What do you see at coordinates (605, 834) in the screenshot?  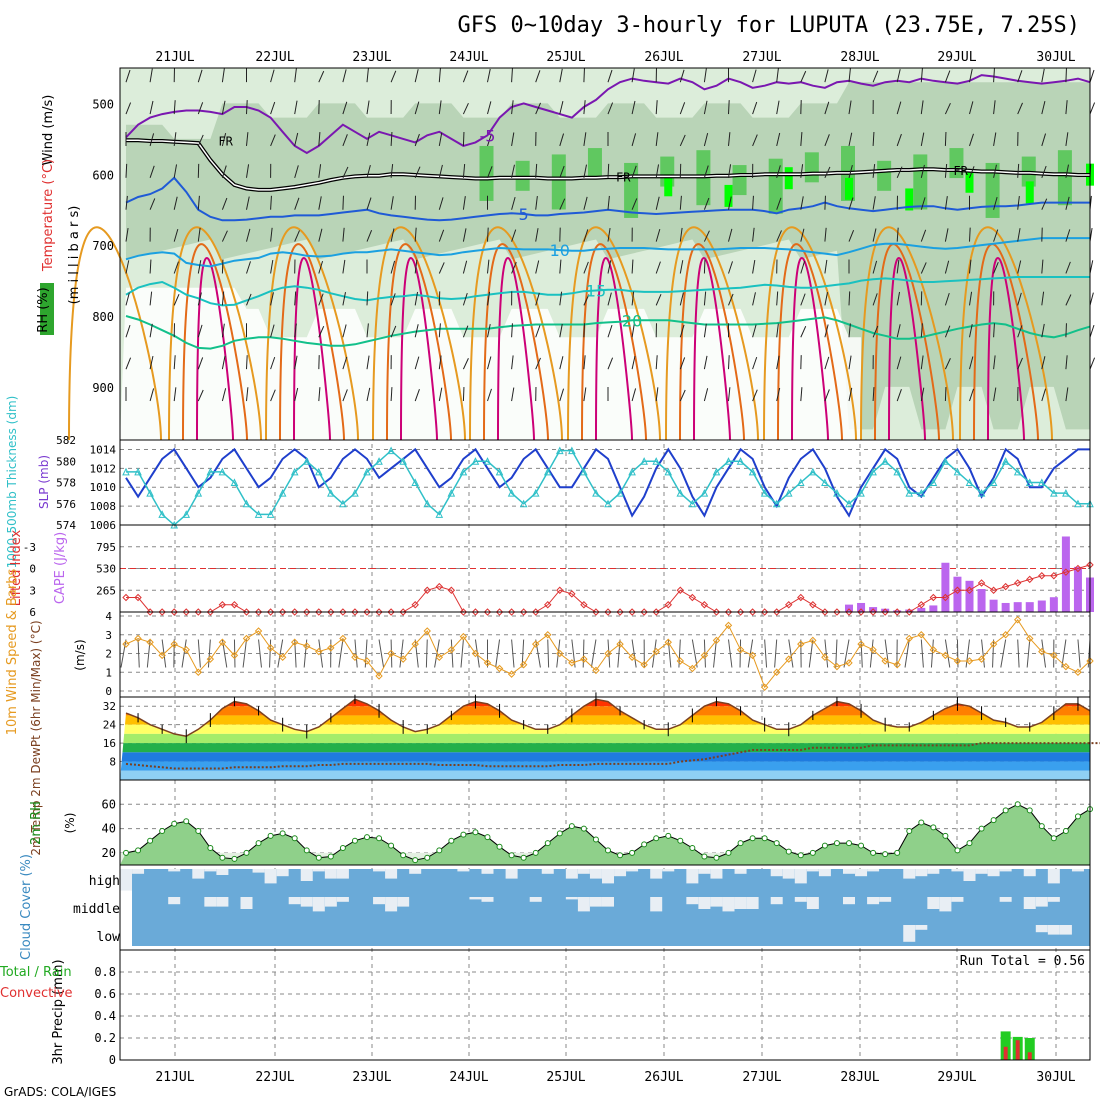 I see `rh2m-area` at bounding box center [605, 834].